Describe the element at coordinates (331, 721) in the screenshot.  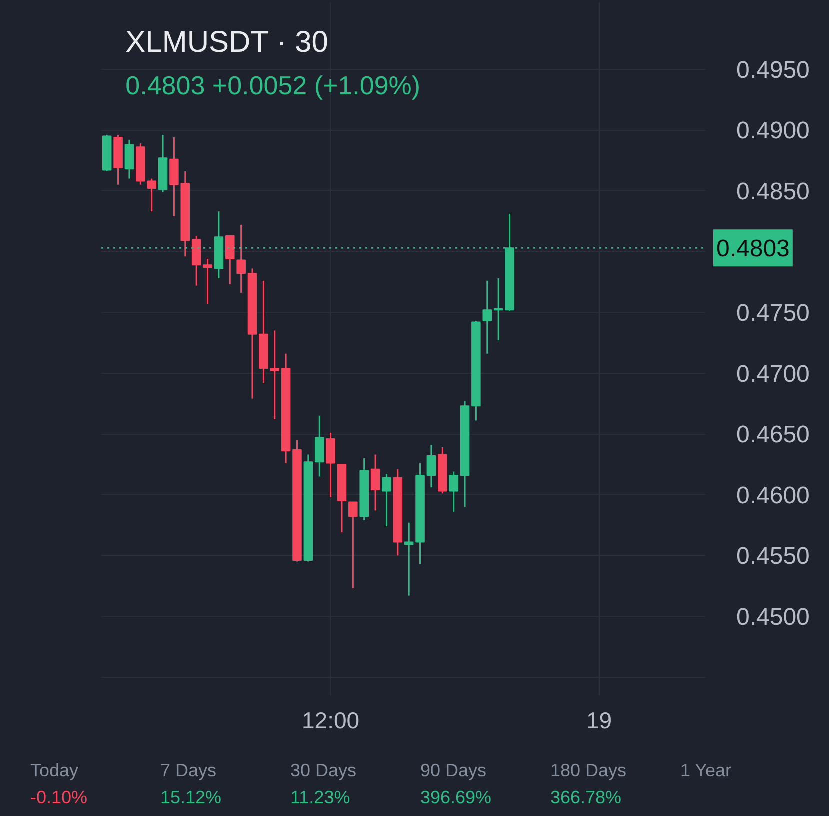
I see `x-tick-label: 12:00` at that location.